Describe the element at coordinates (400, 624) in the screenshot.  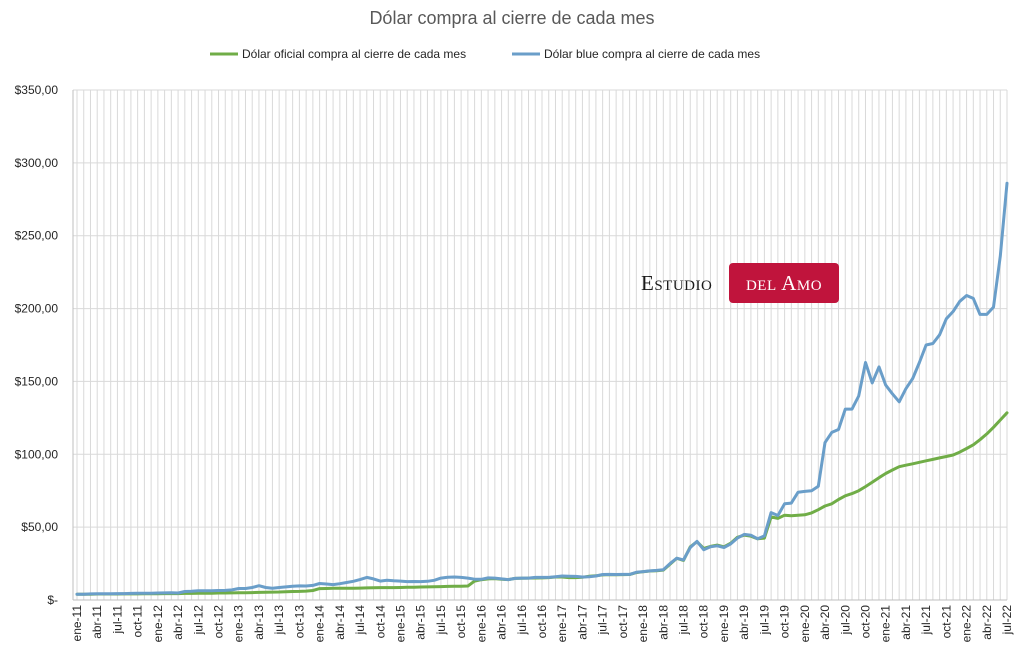
I see `x-tick-label: ene-15` at that location.